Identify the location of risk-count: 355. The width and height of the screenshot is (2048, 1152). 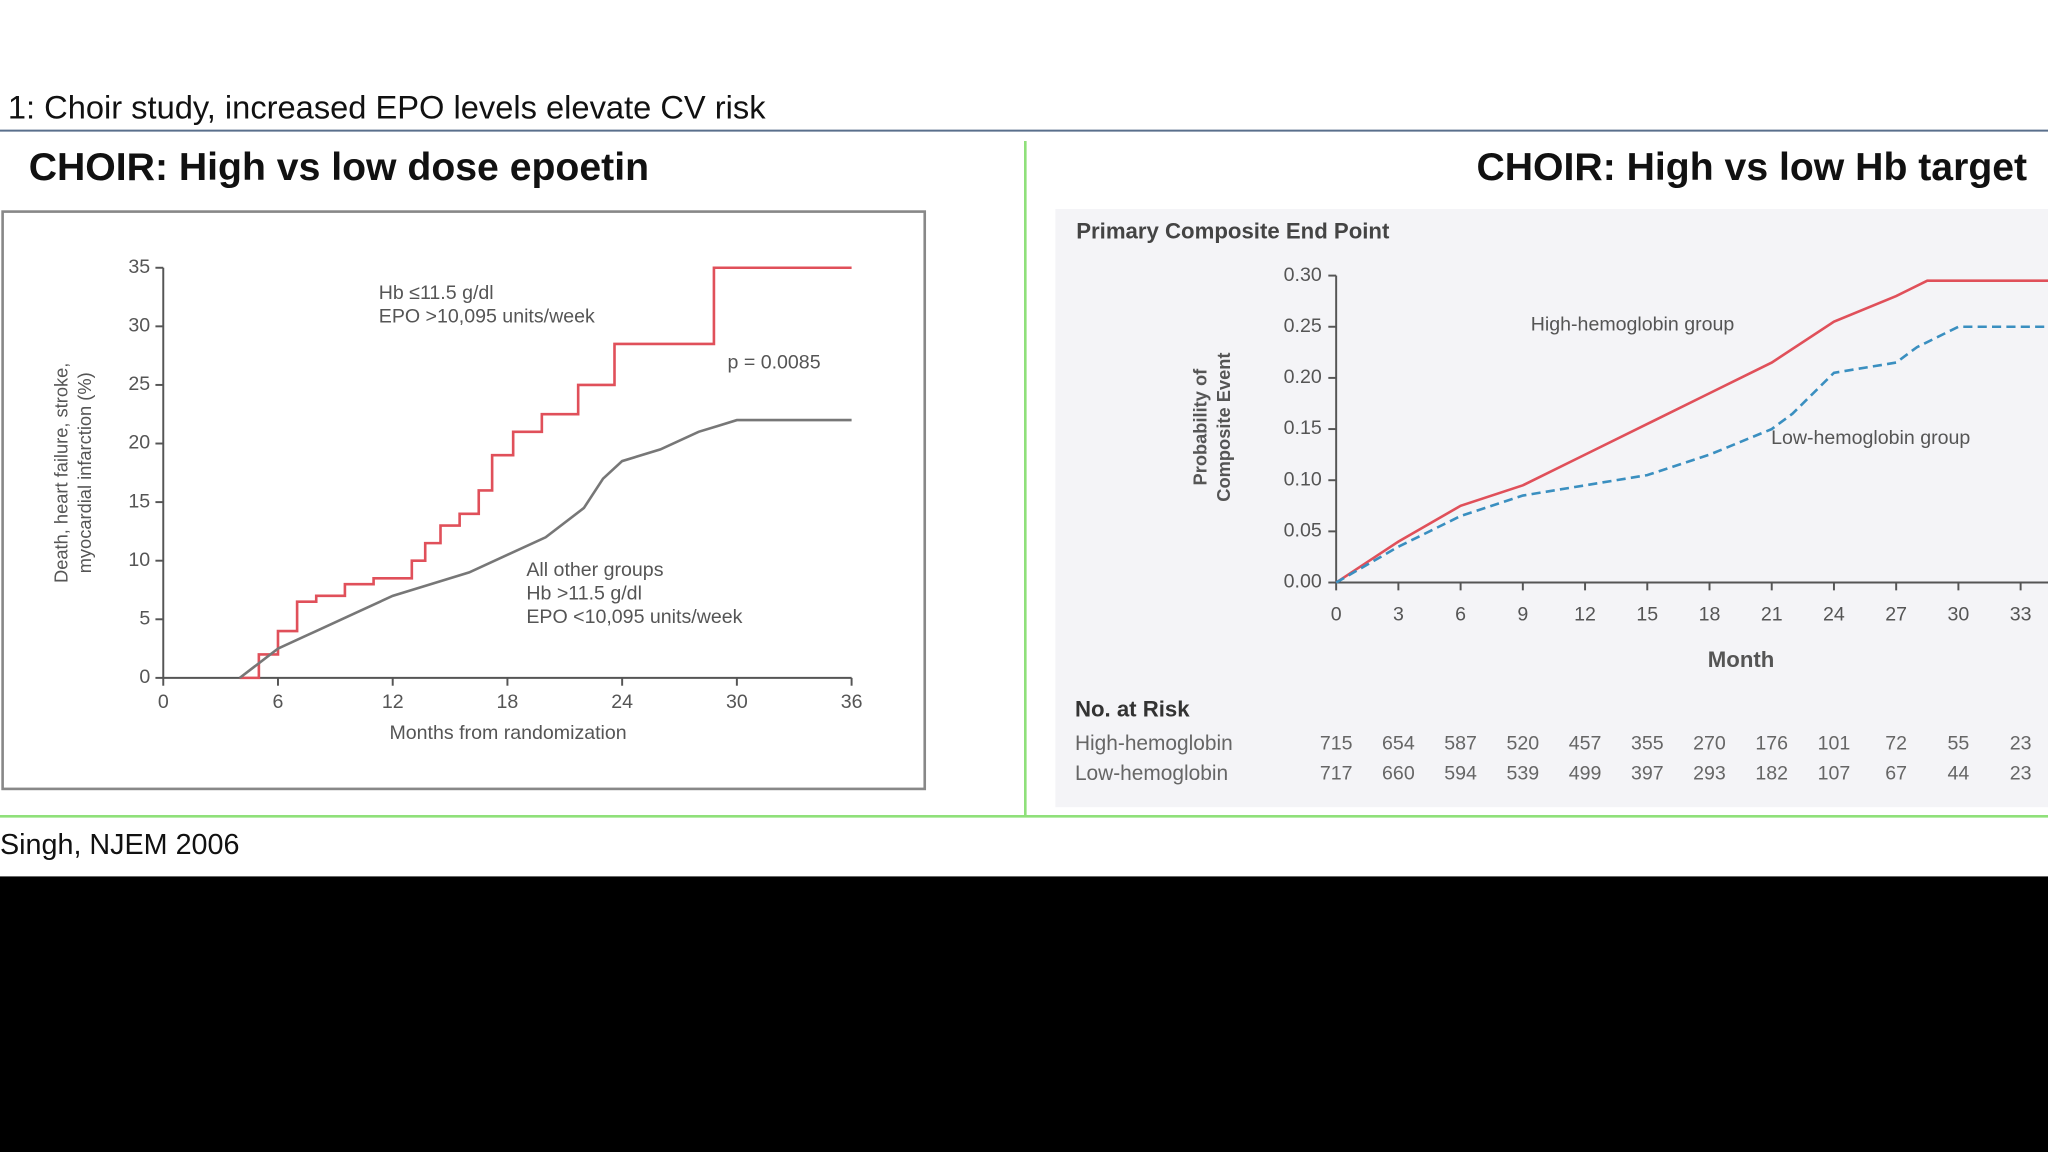
(1647, 744).